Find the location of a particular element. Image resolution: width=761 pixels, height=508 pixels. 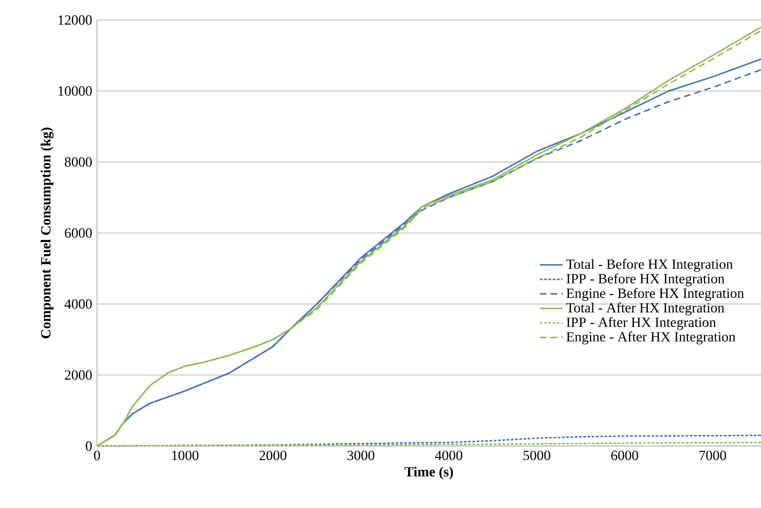

y-tick-label: 10000 is located at coordinates (75, 91).